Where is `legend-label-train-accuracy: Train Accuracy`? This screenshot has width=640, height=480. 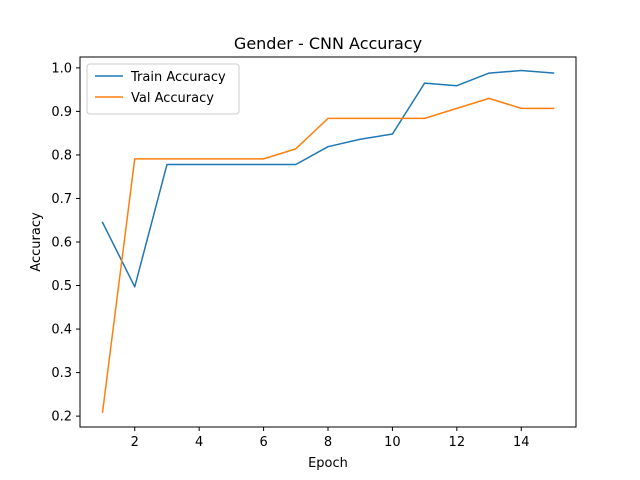 legend-label-train-accuracy: Train Accuracy is located at coordinates (178, 77).